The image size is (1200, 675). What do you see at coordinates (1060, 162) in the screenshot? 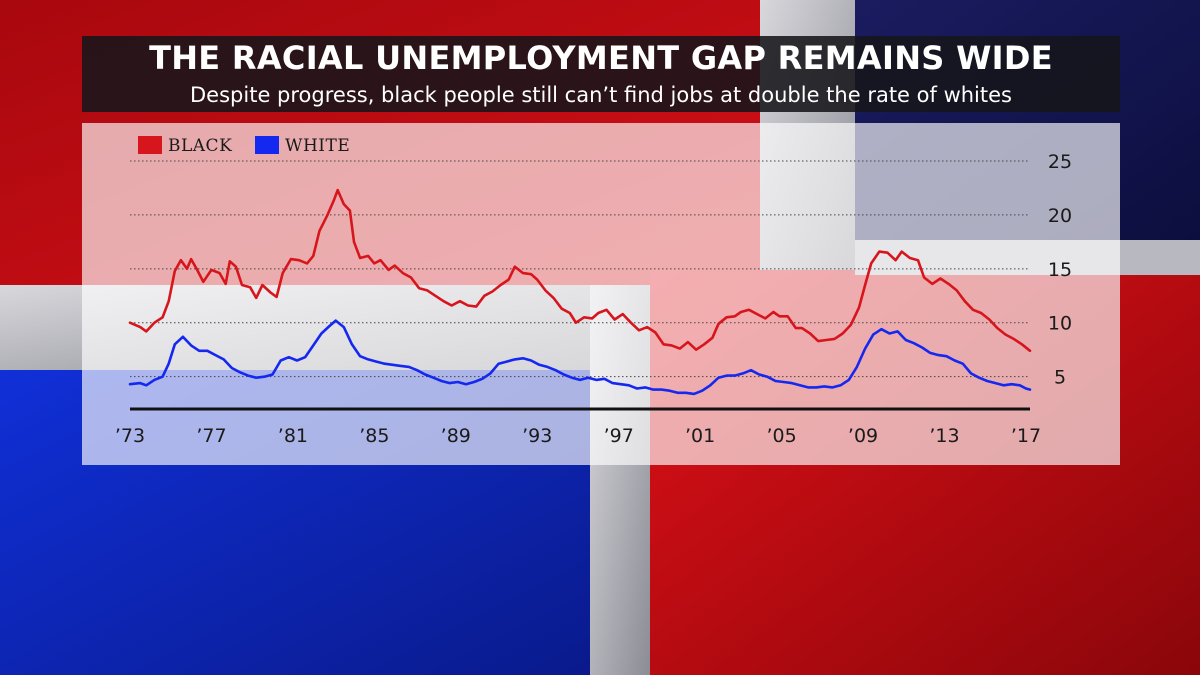
I see `y-tick-label: 25` at bounding box center [1060, 162].